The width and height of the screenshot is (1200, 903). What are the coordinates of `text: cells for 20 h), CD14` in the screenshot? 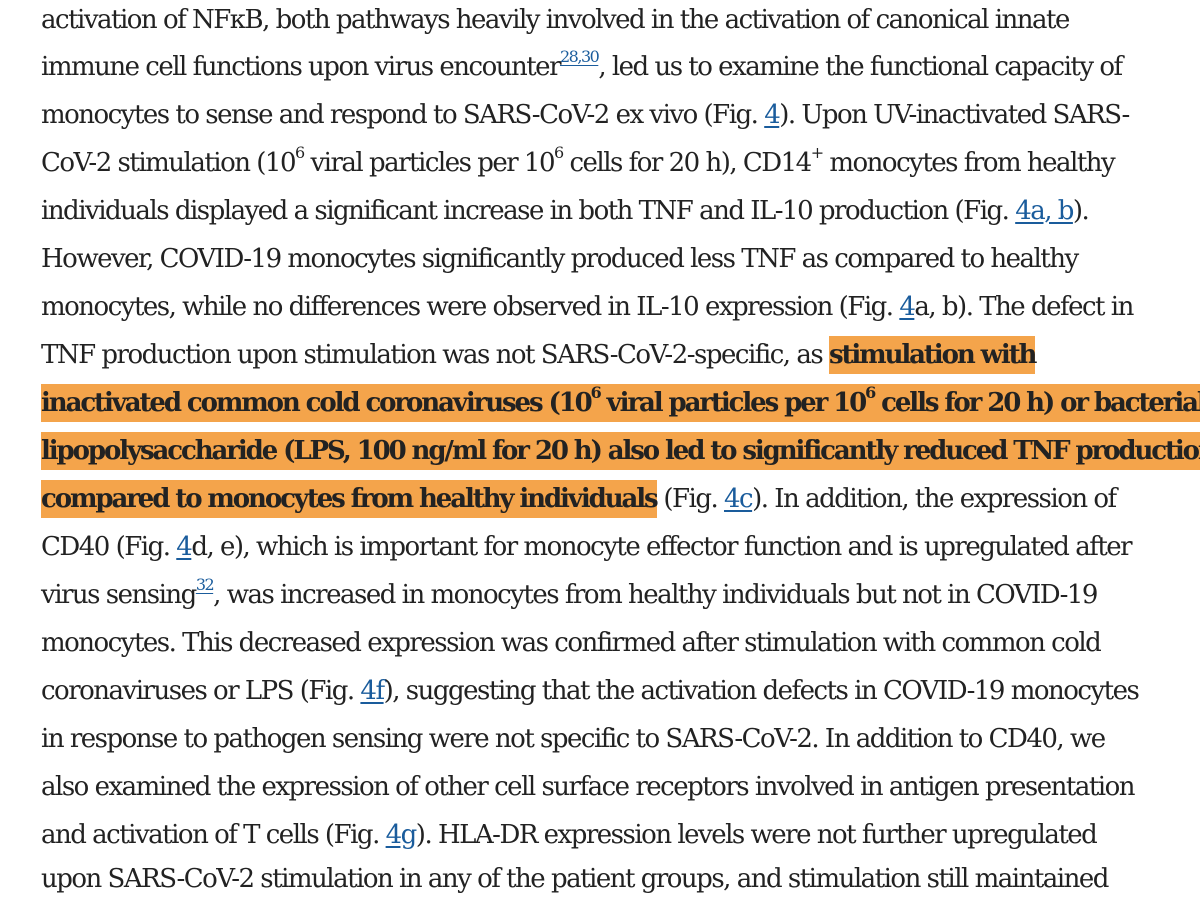 It's located at (687, 163).